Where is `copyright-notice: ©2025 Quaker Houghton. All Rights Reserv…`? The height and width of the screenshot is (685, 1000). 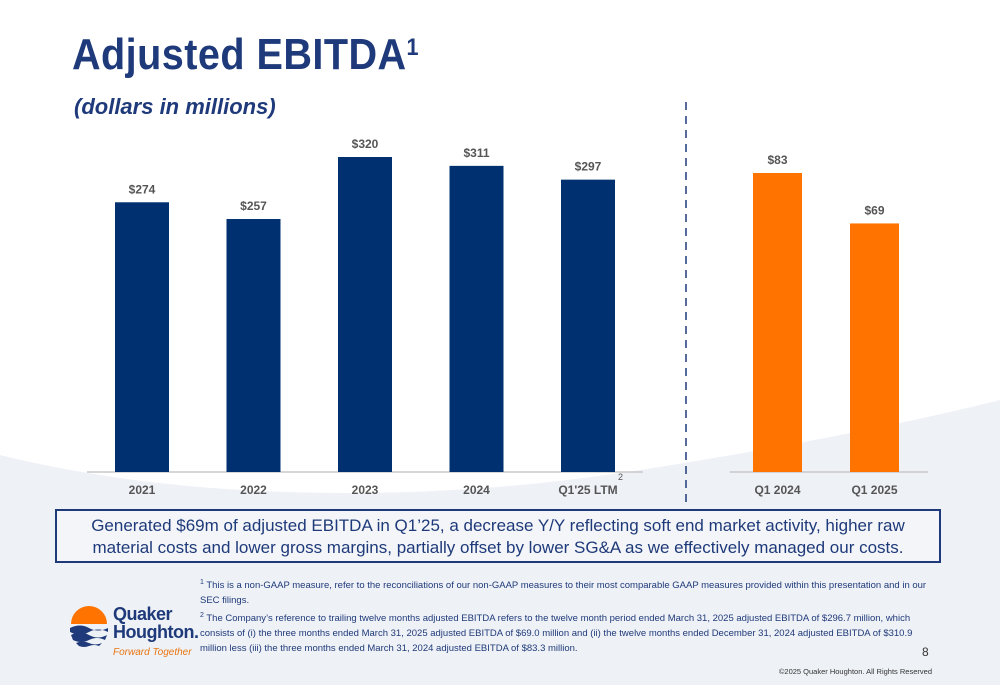 copyright-notice: ©2025 Quaker Houghton. All Rights Reserv… is located at coordinates (855, 671).